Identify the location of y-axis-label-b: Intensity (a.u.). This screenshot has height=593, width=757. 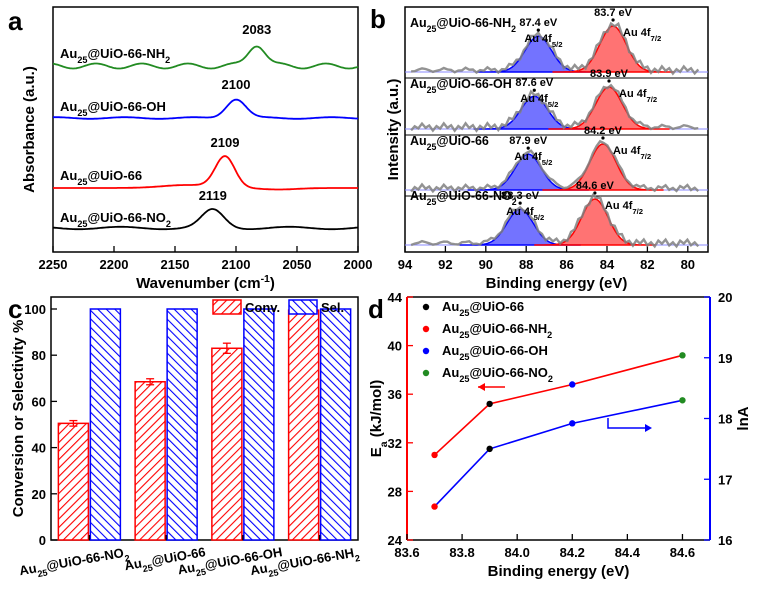
(393, 130).